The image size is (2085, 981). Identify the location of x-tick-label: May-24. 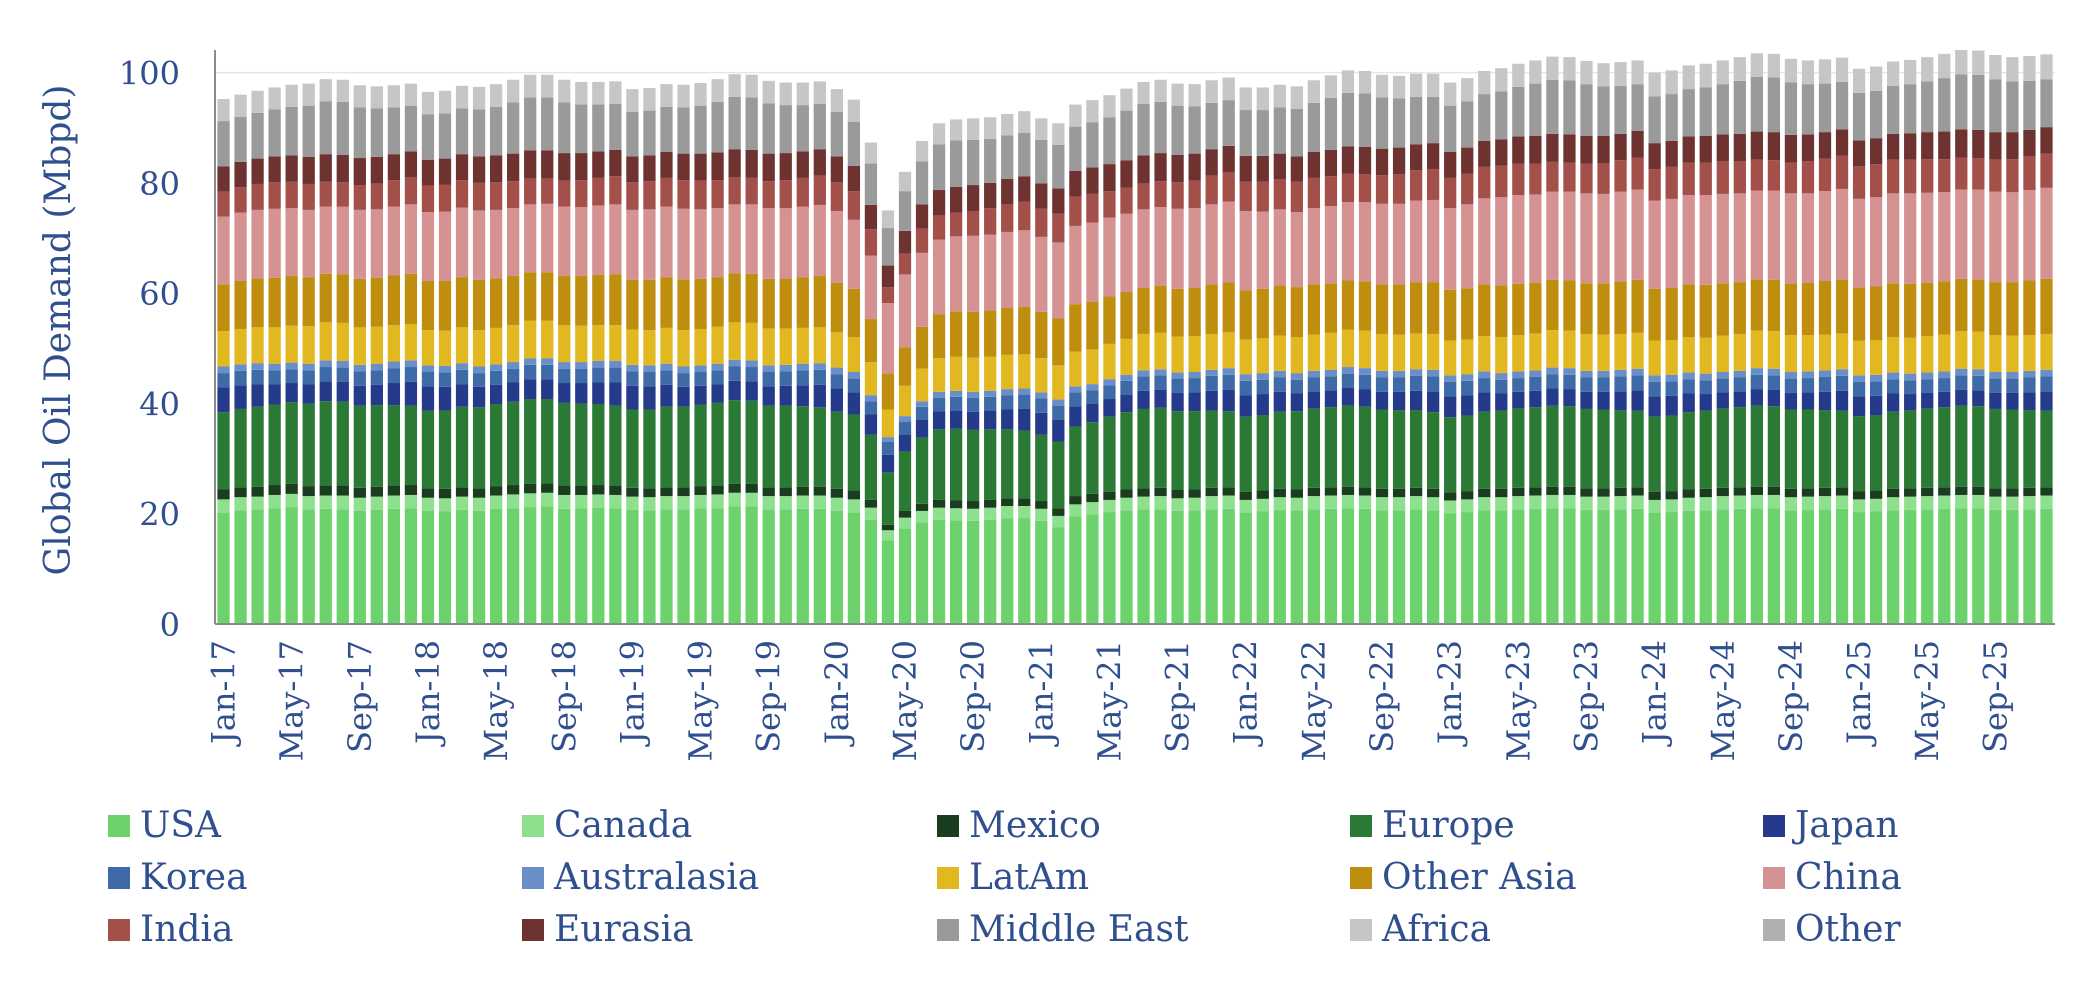
(1723, 700).